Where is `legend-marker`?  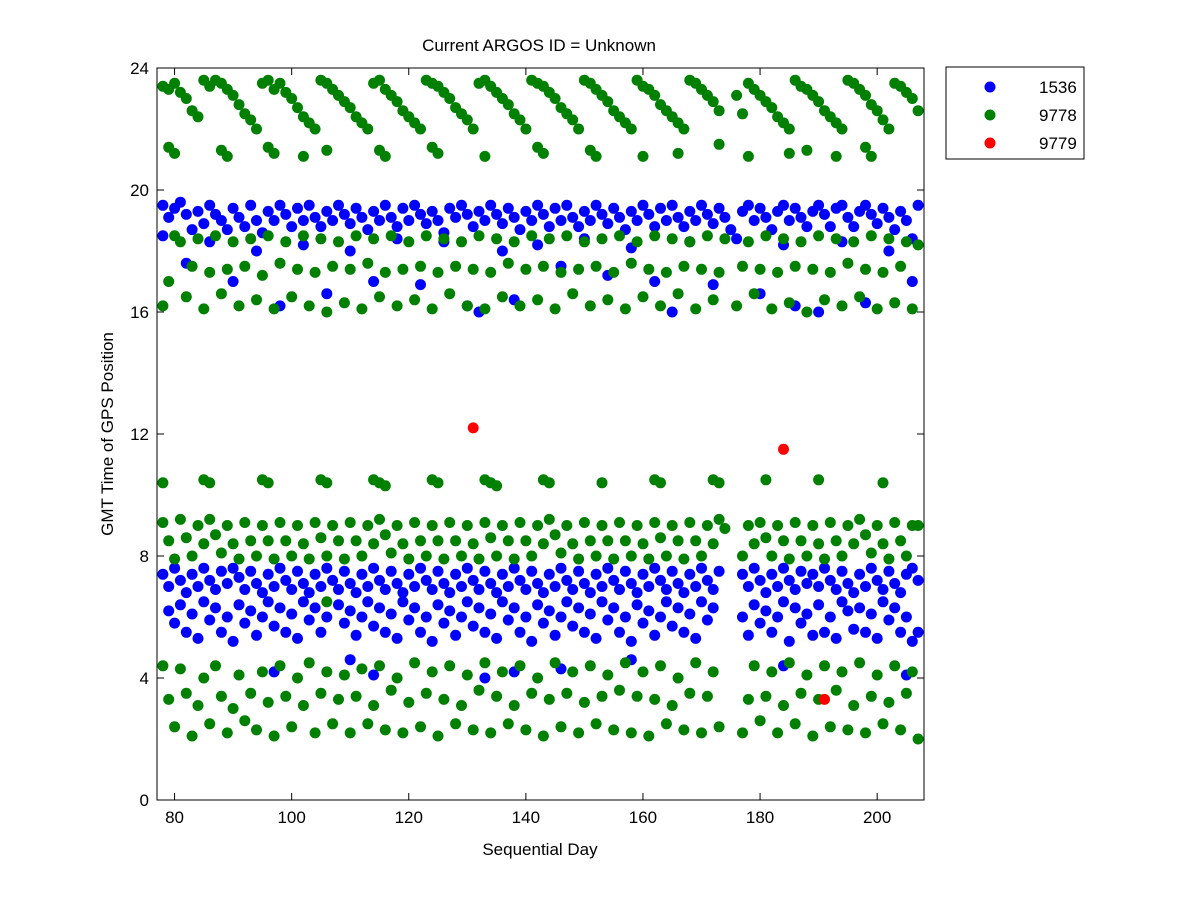
legend-marker is located at coordinates (990, 115).